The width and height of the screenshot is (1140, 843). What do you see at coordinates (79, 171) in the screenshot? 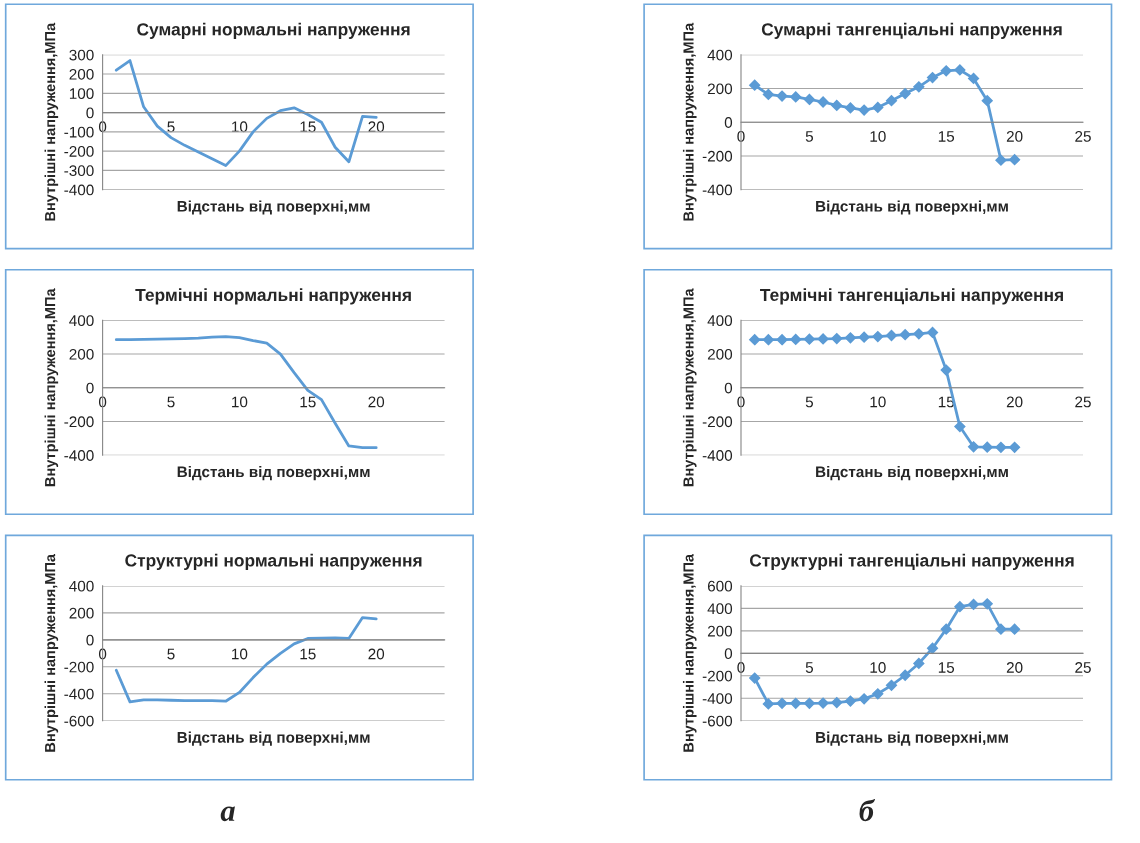
I see `y-tick-label: -300` at bounding box center [79, 171].